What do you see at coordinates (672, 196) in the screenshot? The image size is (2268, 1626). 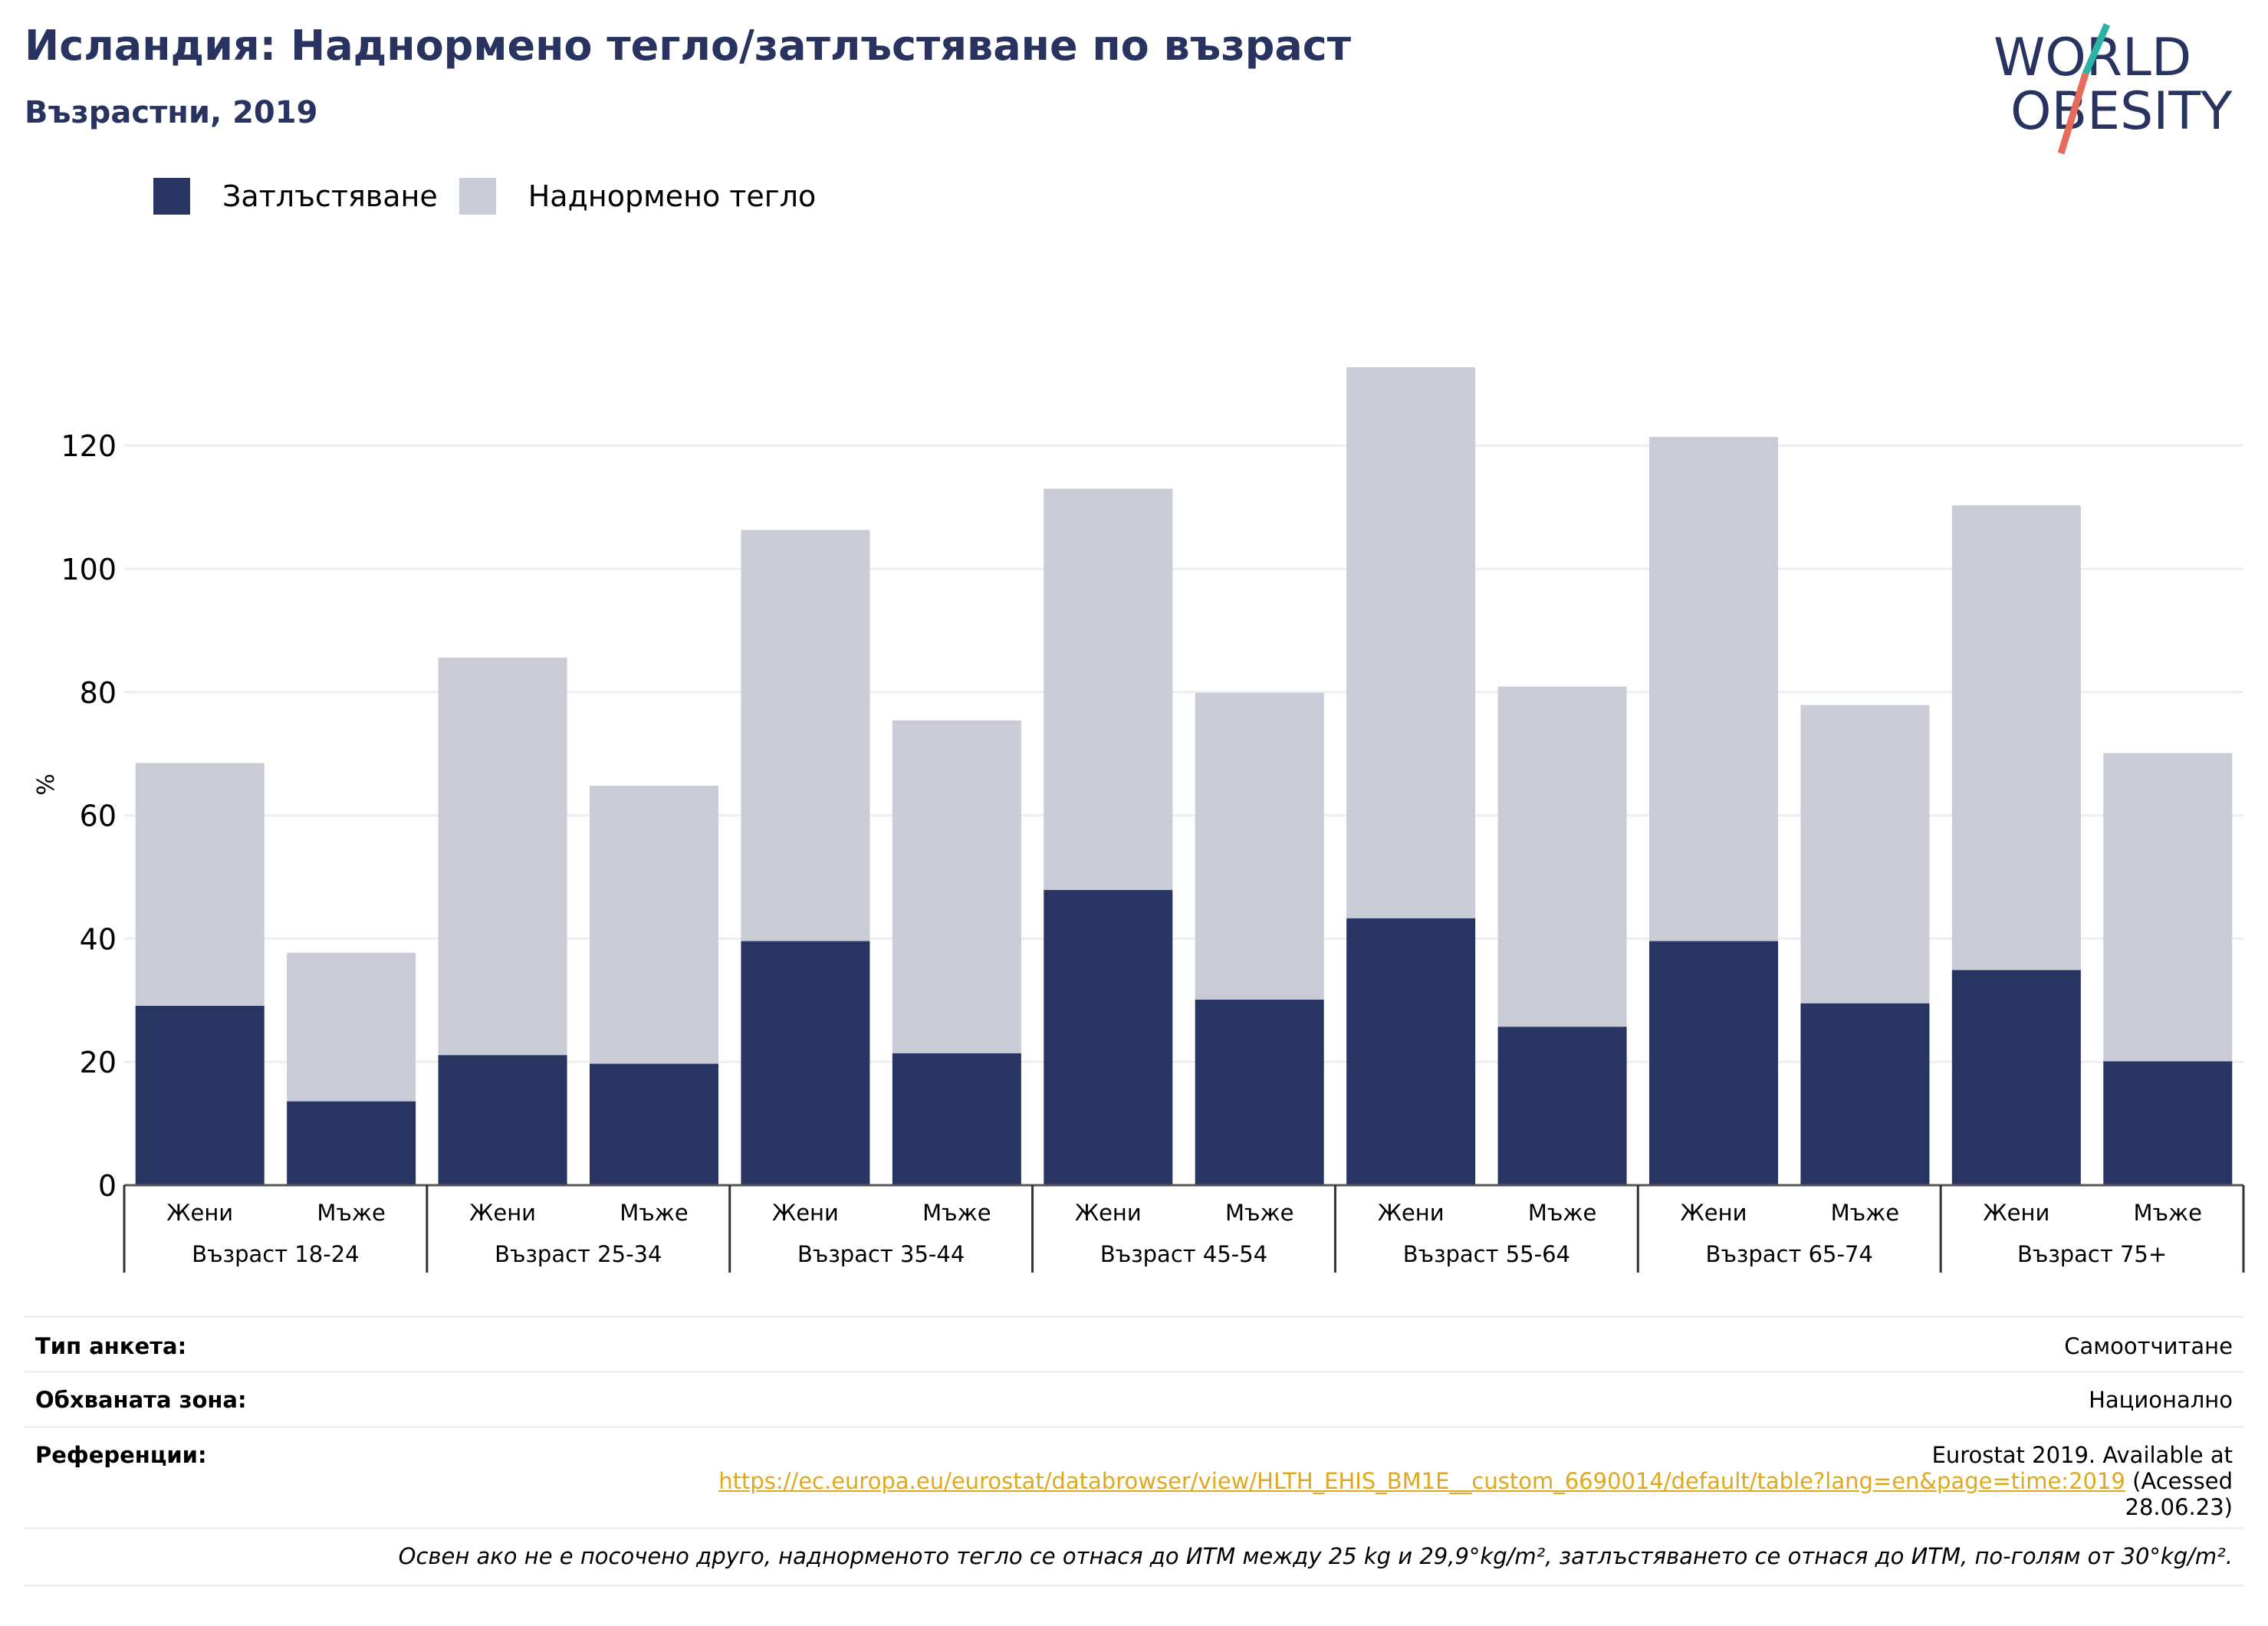 I see `legend-label-overweight: Наднормено тегло` at bounding box center [672, 196].